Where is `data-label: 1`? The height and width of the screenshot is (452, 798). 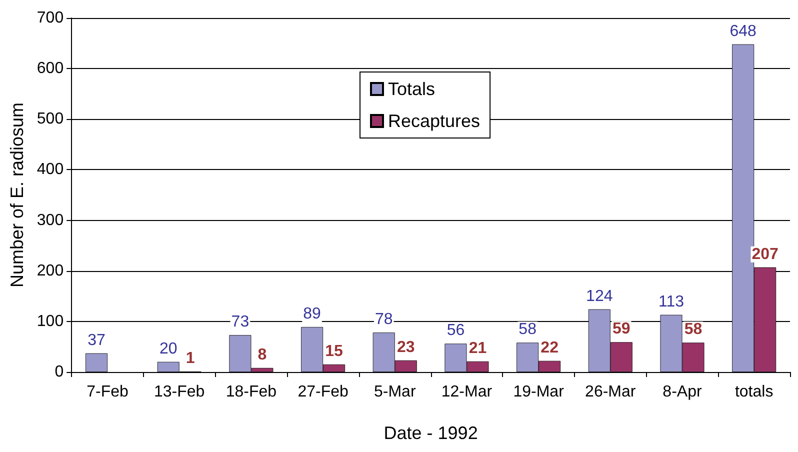 data-label: 1 is located at coordinates (190, 358).